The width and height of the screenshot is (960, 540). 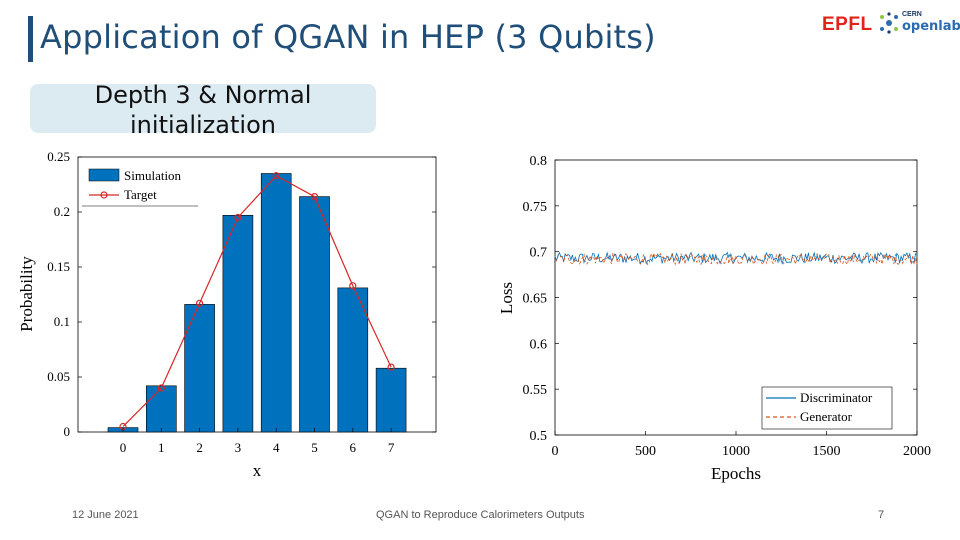 I want to click on x-tick-label: 2000, so click(x=917, y=451).